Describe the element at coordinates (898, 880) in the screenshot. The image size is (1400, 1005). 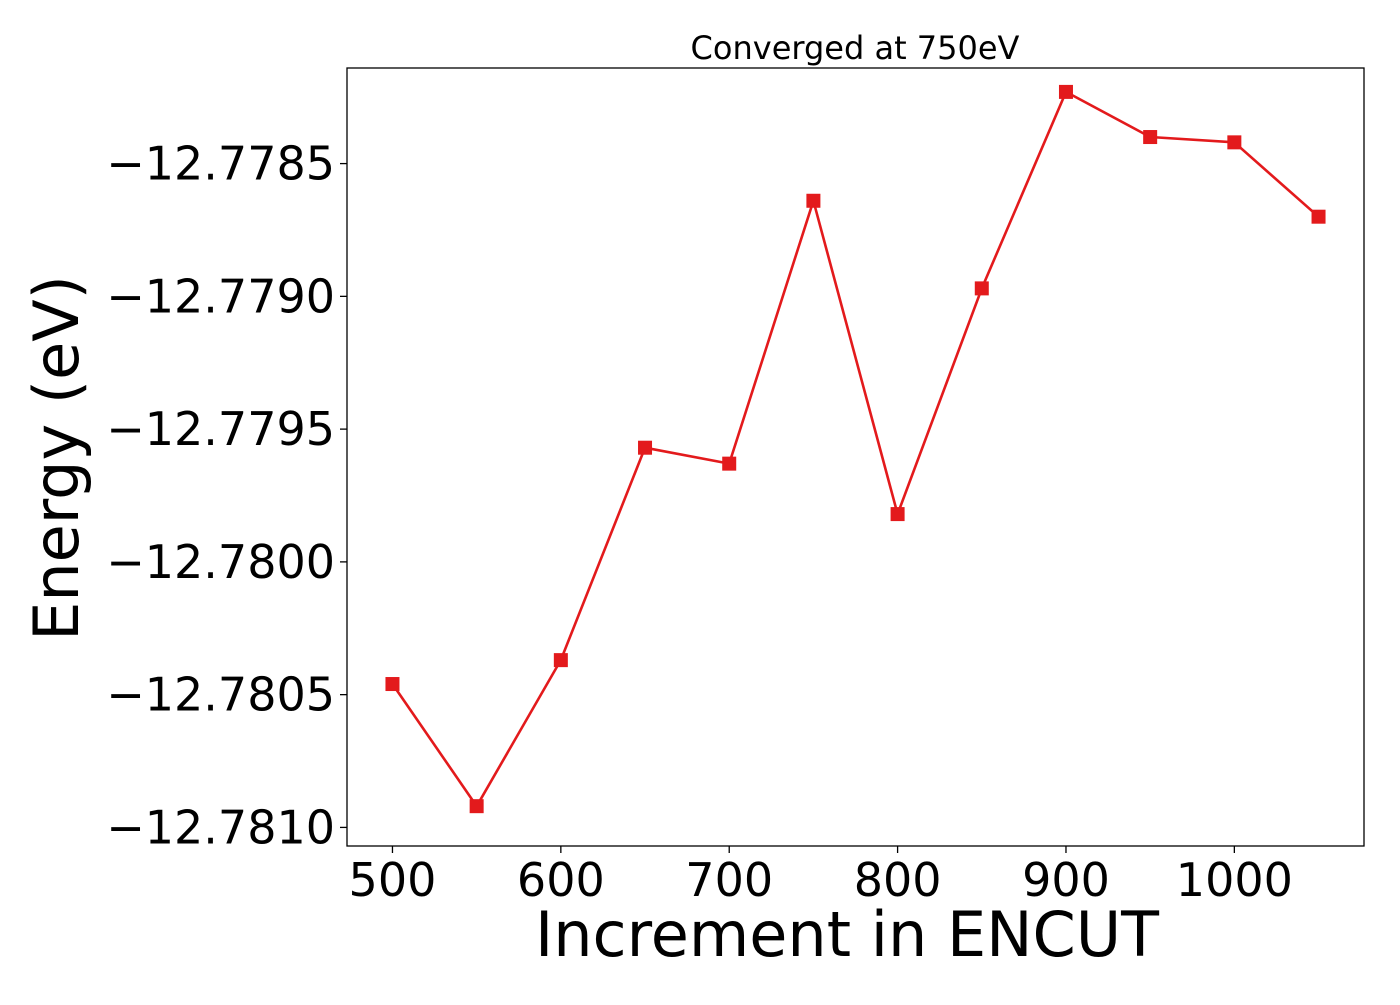
I see `x-tick-label: 800` at that location.